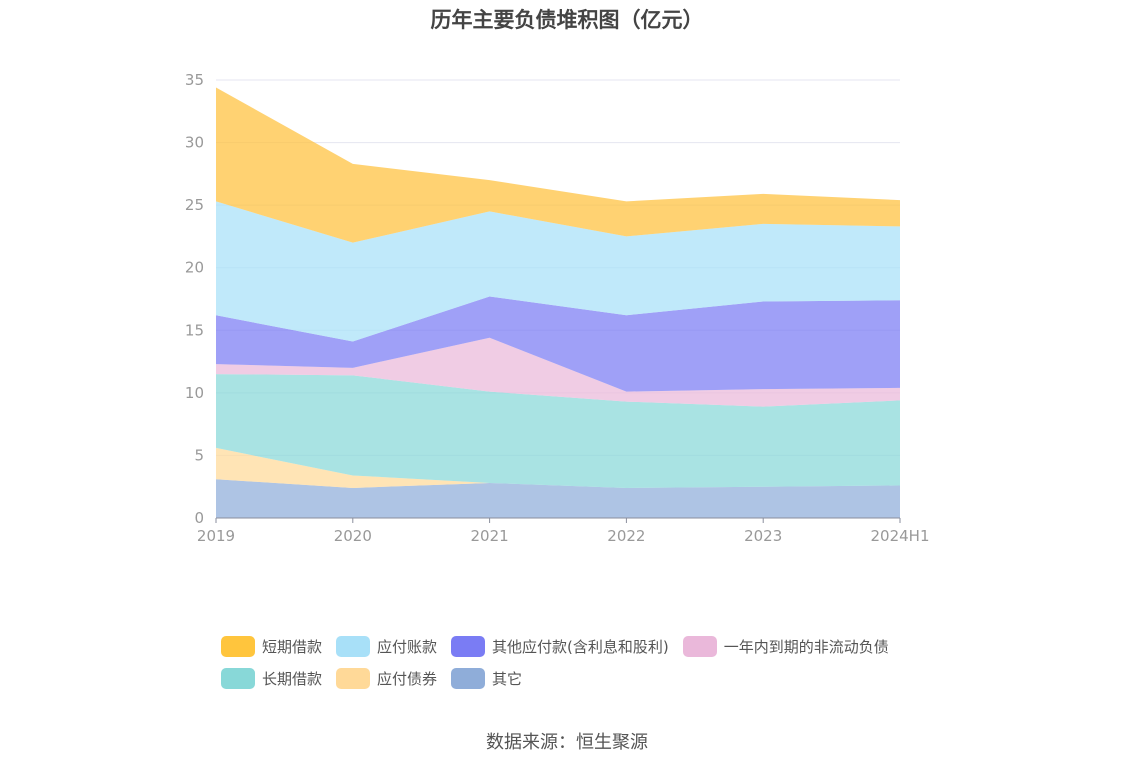 The image size is (1134, 766). What do you see at coordinates (199, 455) in the screenshot?
I see `y-tick-label: 5` at bounding box center [199, 455].